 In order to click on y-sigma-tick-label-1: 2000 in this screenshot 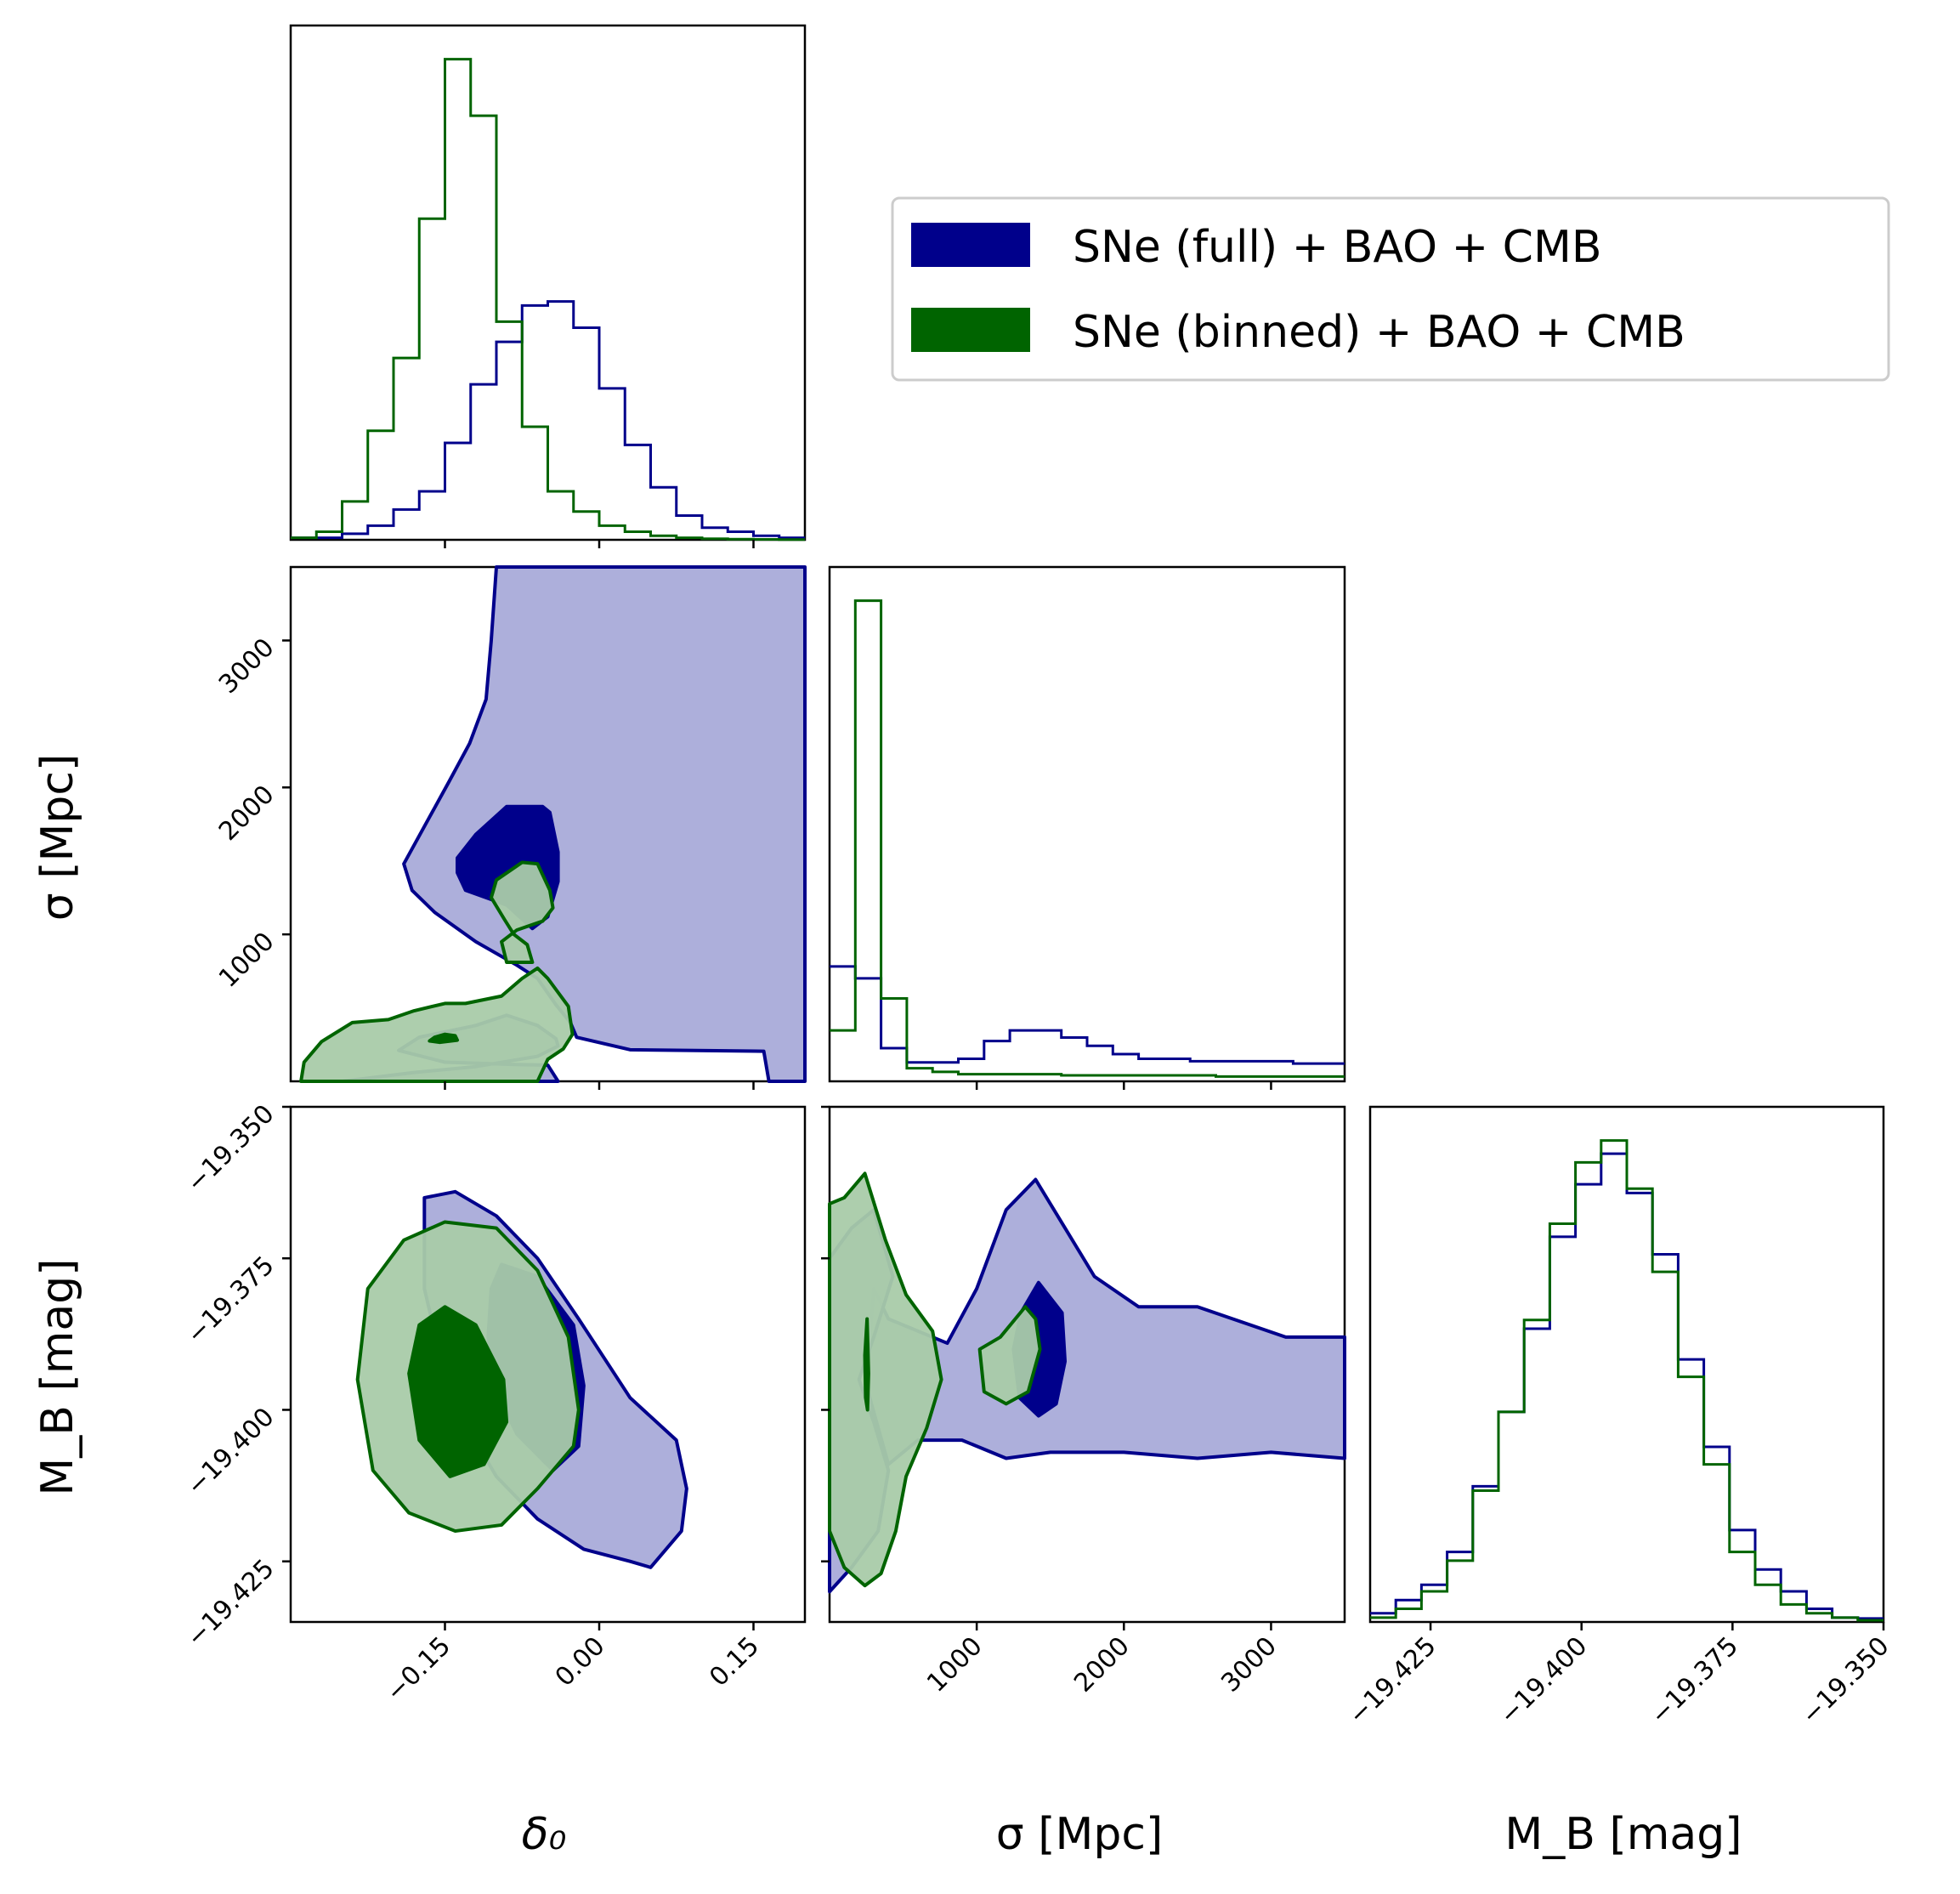, I will do `click(246, 813)`.